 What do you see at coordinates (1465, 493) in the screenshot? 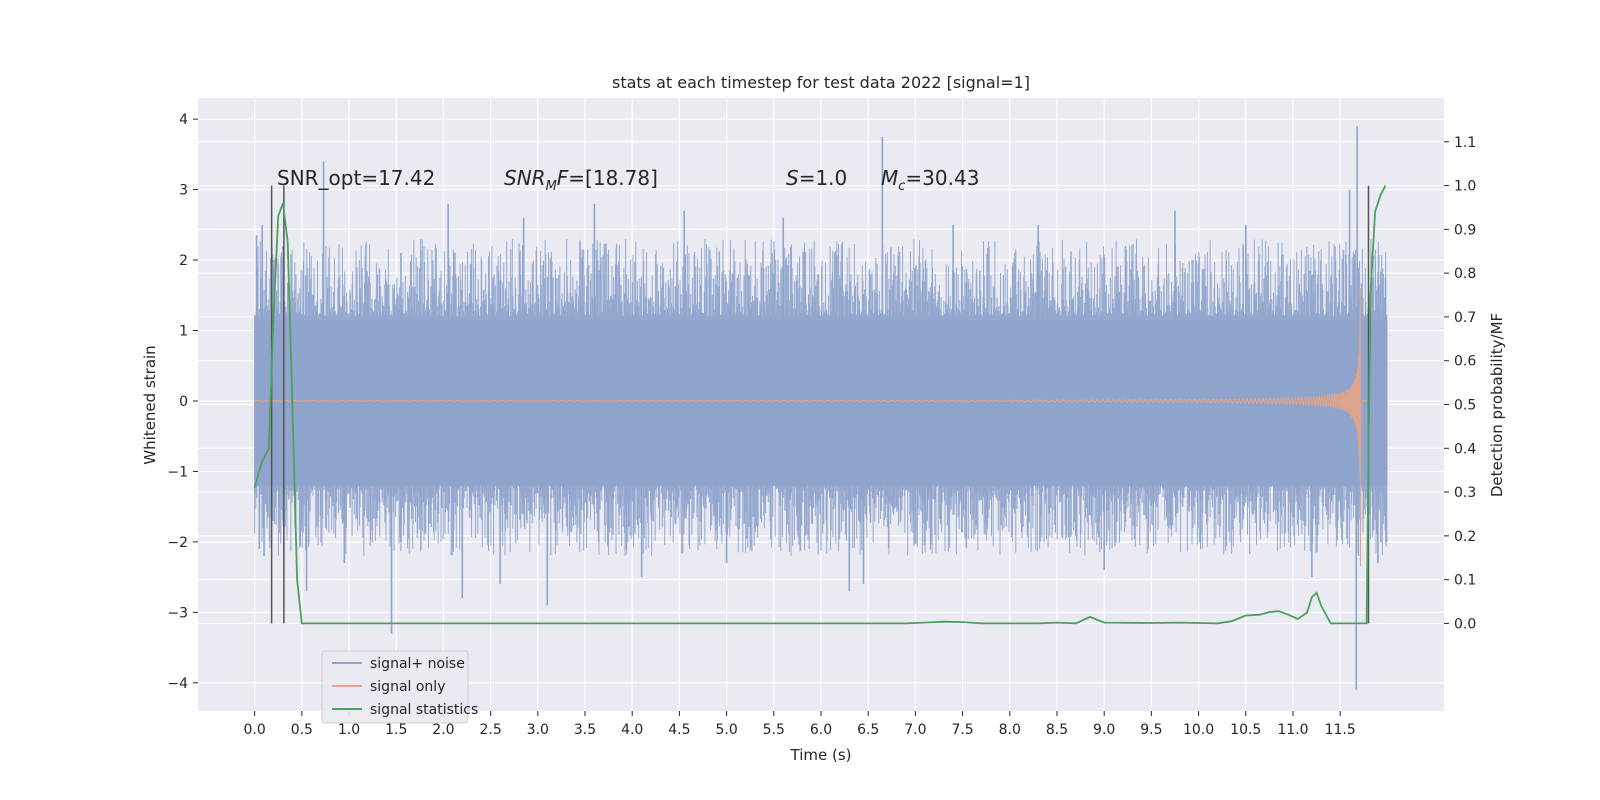
I see `y-right-tick-label: 0.3` at bounding box center [1465, 493].